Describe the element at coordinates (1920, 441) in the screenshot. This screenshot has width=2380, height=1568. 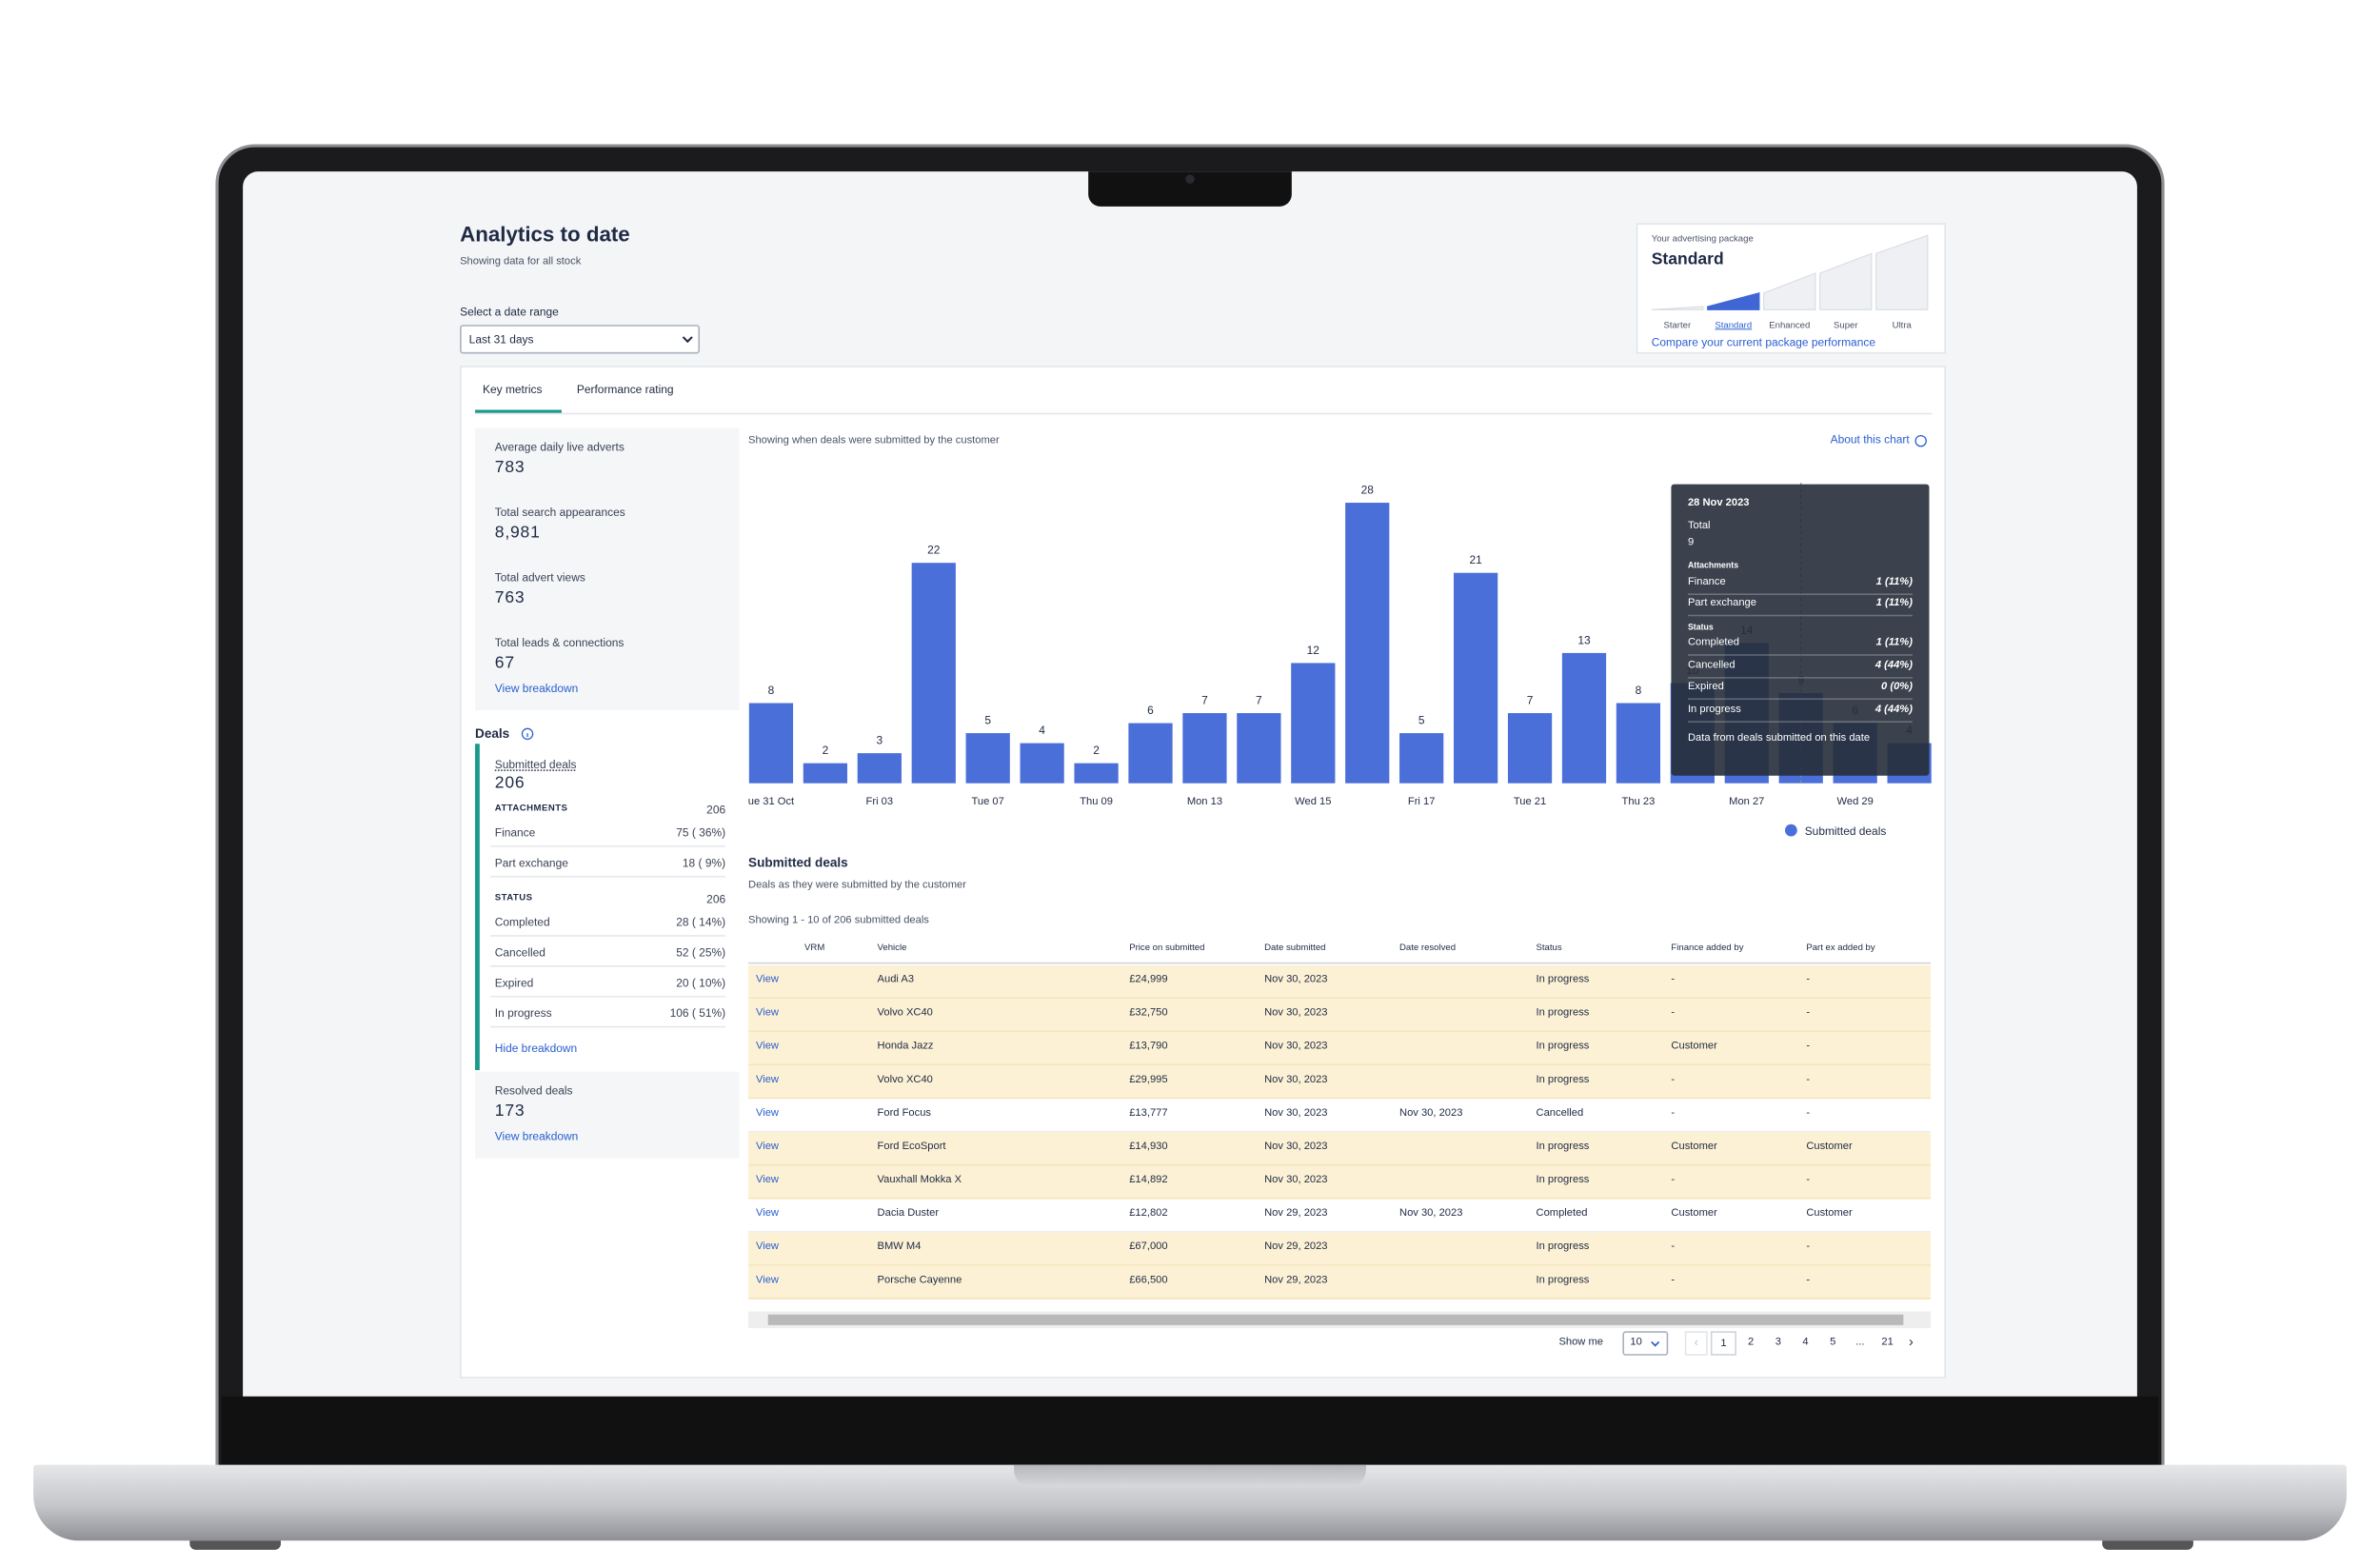
I see `info-icon` at that location.